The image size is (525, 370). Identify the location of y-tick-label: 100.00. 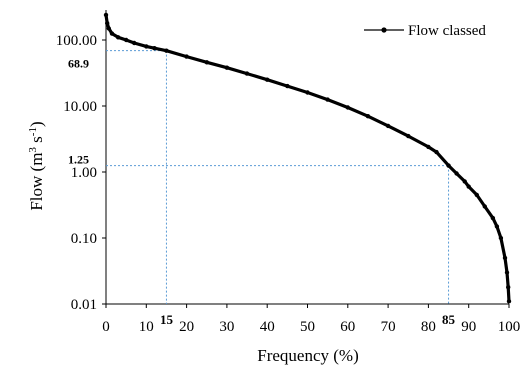
(76, 41).